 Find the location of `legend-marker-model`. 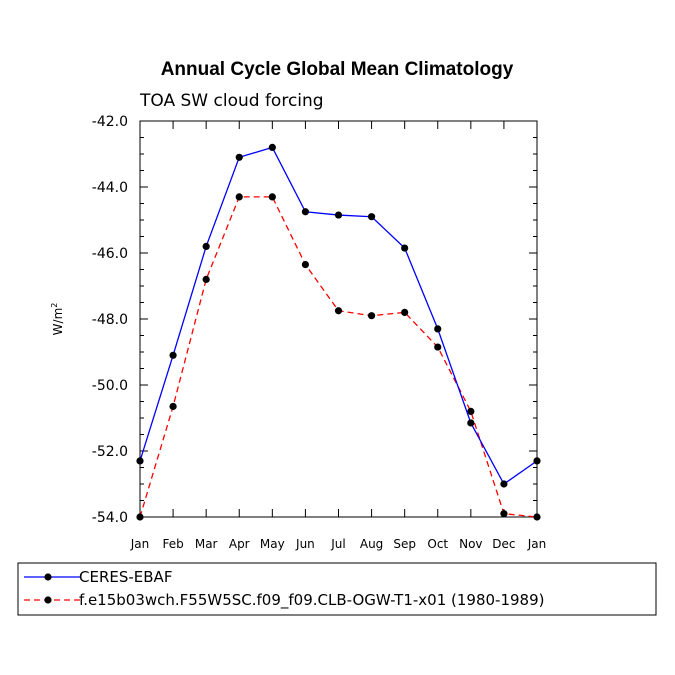

legend-marker-model is located at coordinates (48, 600).